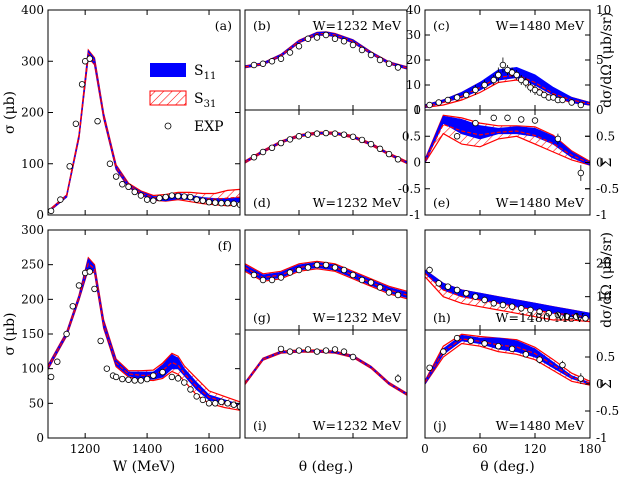 The image size is (623, 478). I want to click on plot-area-h, so click(507, 294).